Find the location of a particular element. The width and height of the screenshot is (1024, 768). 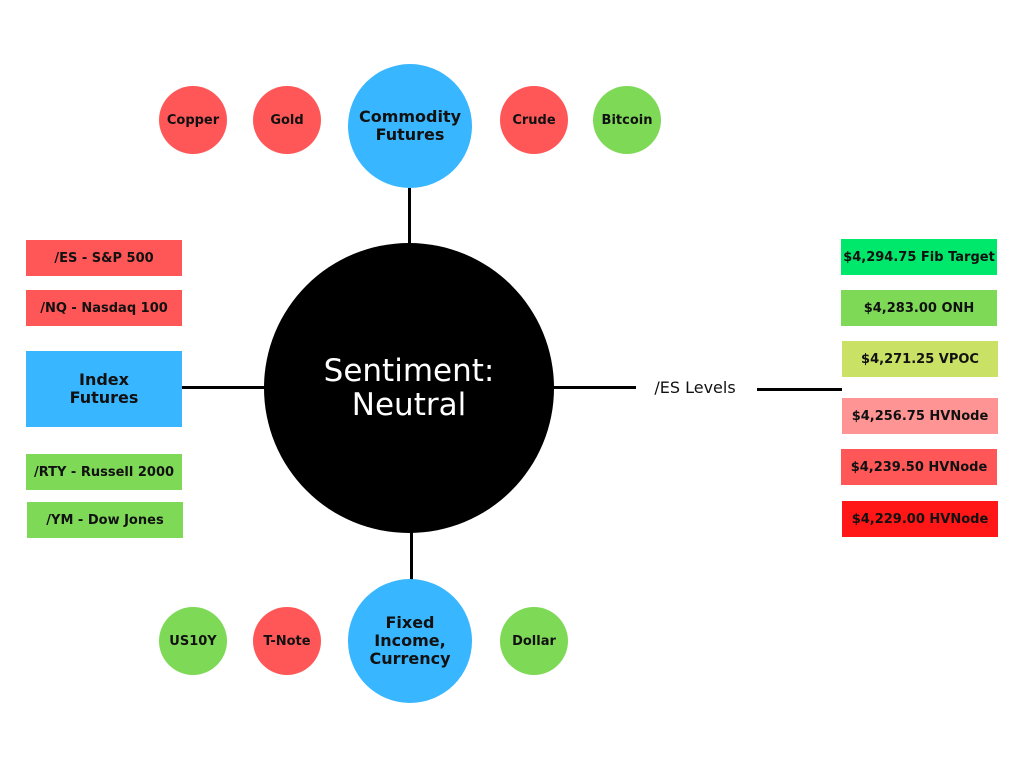

hub-label: Commodity is located at coordinates (410, 116).